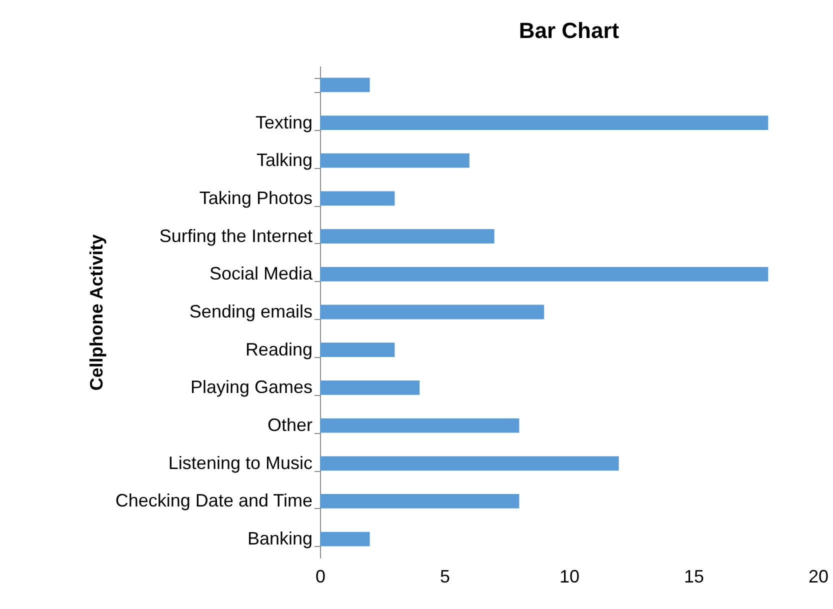 This screenshot has height=609, width=833. What do you see at coordinates (251, 387) in the screenshot?
I see `y-tick-label: Playing Games` at bounding box center [251, 387].